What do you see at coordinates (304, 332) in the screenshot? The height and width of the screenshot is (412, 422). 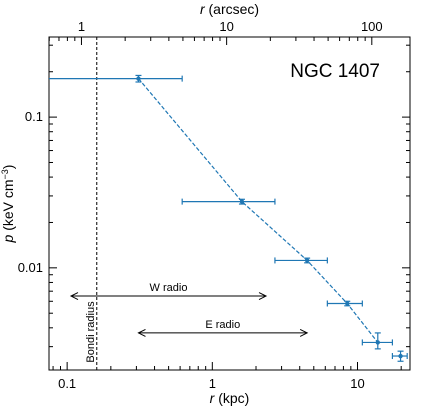 I see `e-radio-arrow-arrowhead-right` at bounding box center [304, 332].